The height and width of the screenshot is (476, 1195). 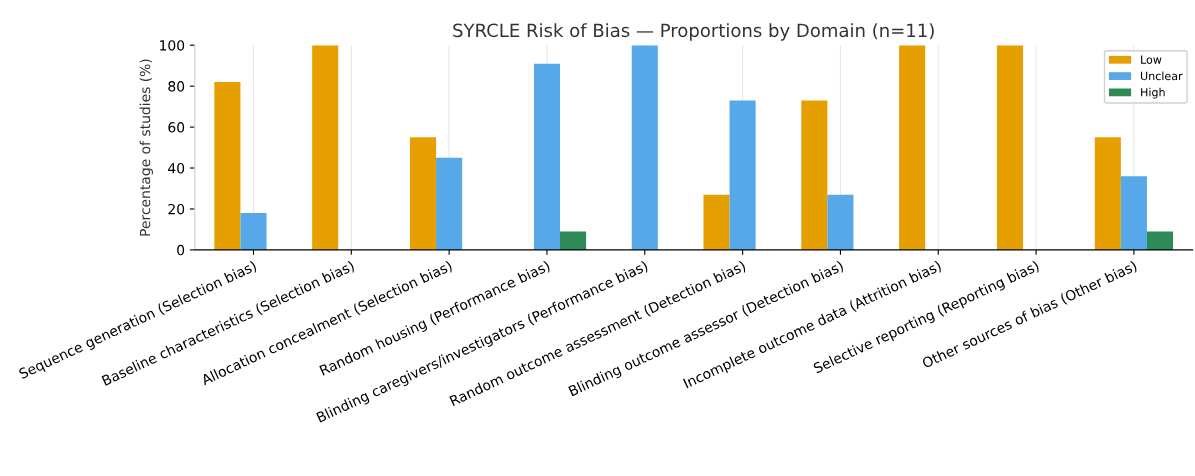 What do you see at coordinates (146, 147) in the screenshot?
I see `y-axis-title: Percentage of studies (%)` at bounding box center [146, 147].